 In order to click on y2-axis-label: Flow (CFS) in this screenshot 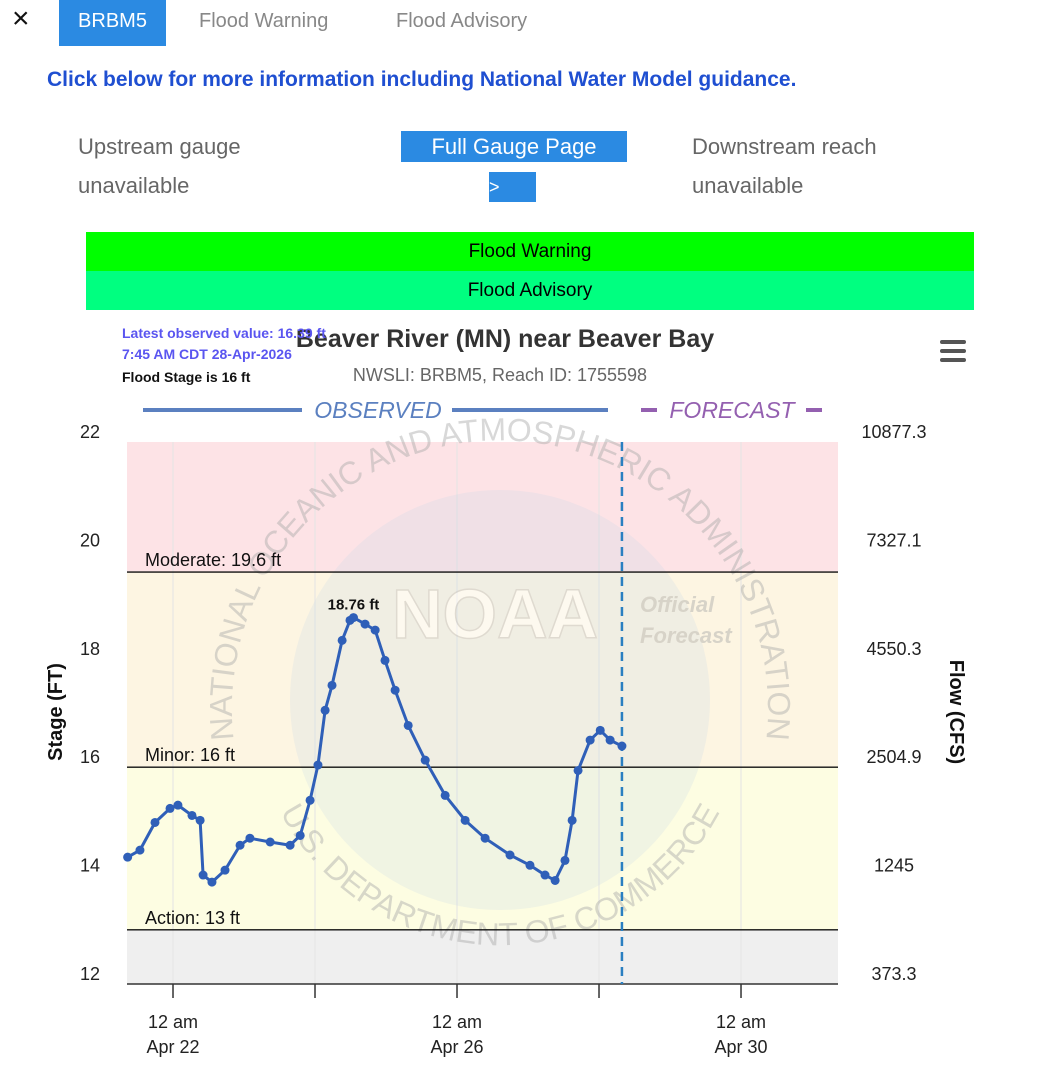, I will do `click(956, 712)`.